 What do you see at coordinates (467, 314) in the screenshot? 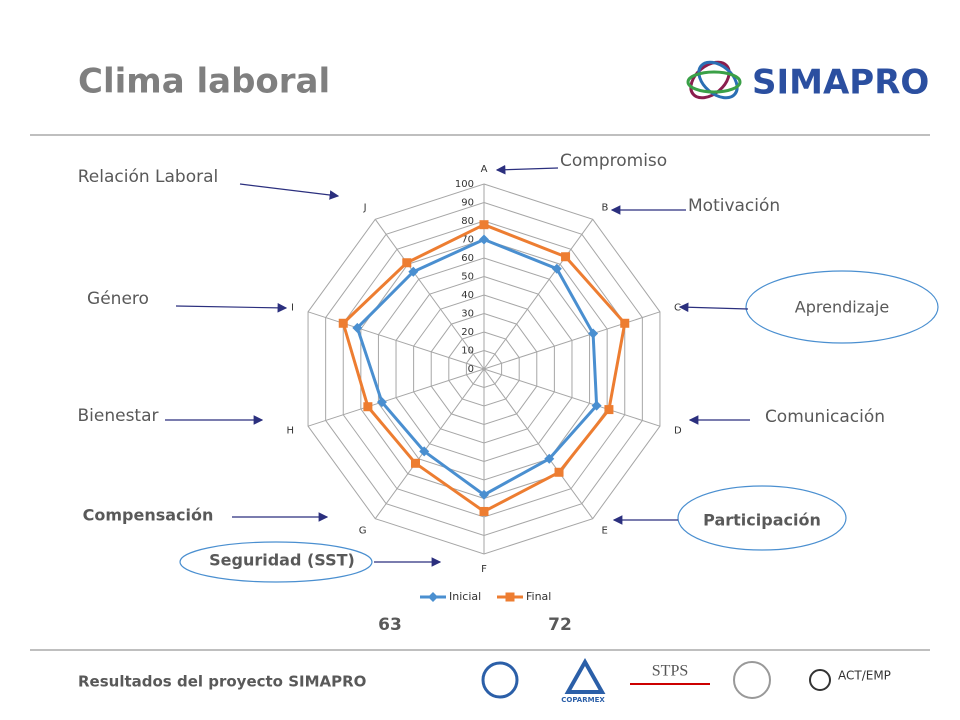
I see `r-tick-label: 30` at bounding box center [467, 314].